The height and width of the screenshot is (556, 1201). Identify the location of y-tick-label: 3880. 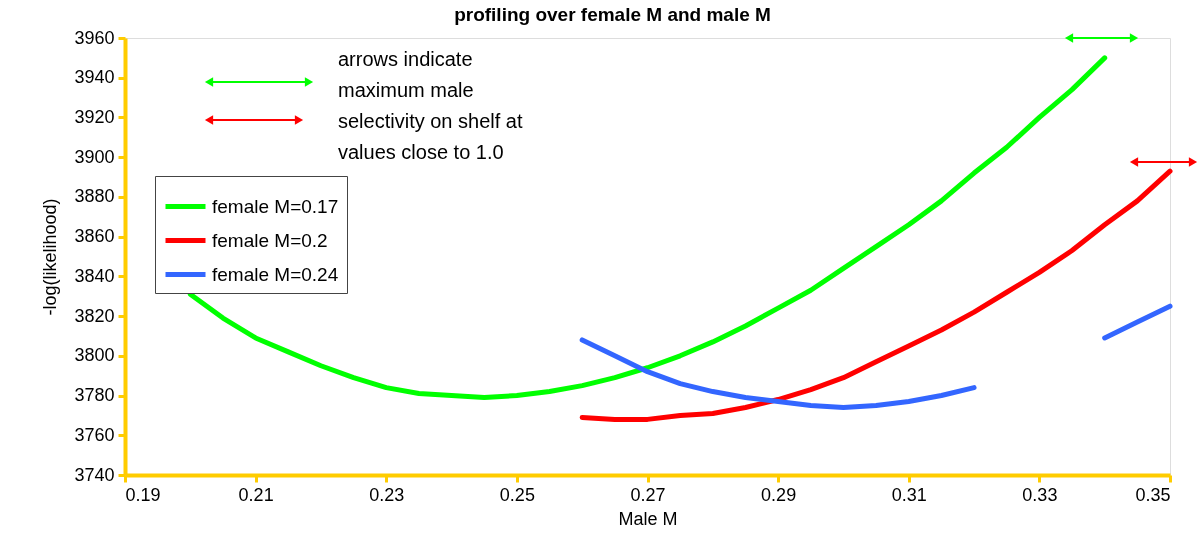
(94, 196).